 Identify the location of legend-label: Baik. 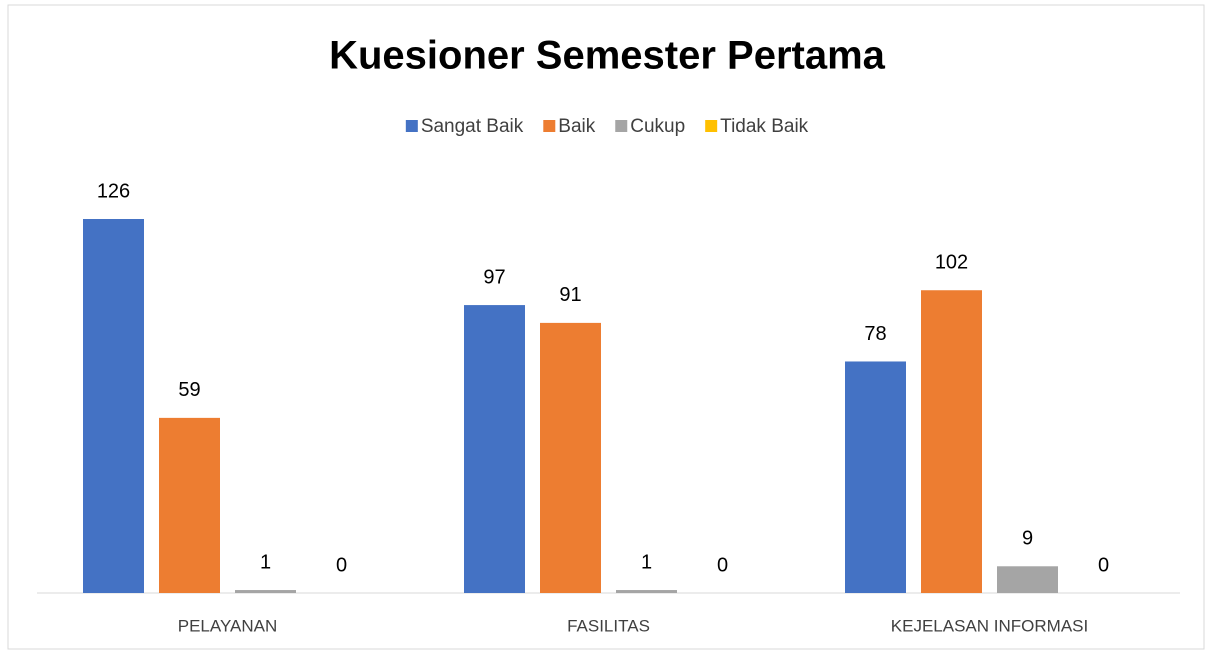
(576, 126).